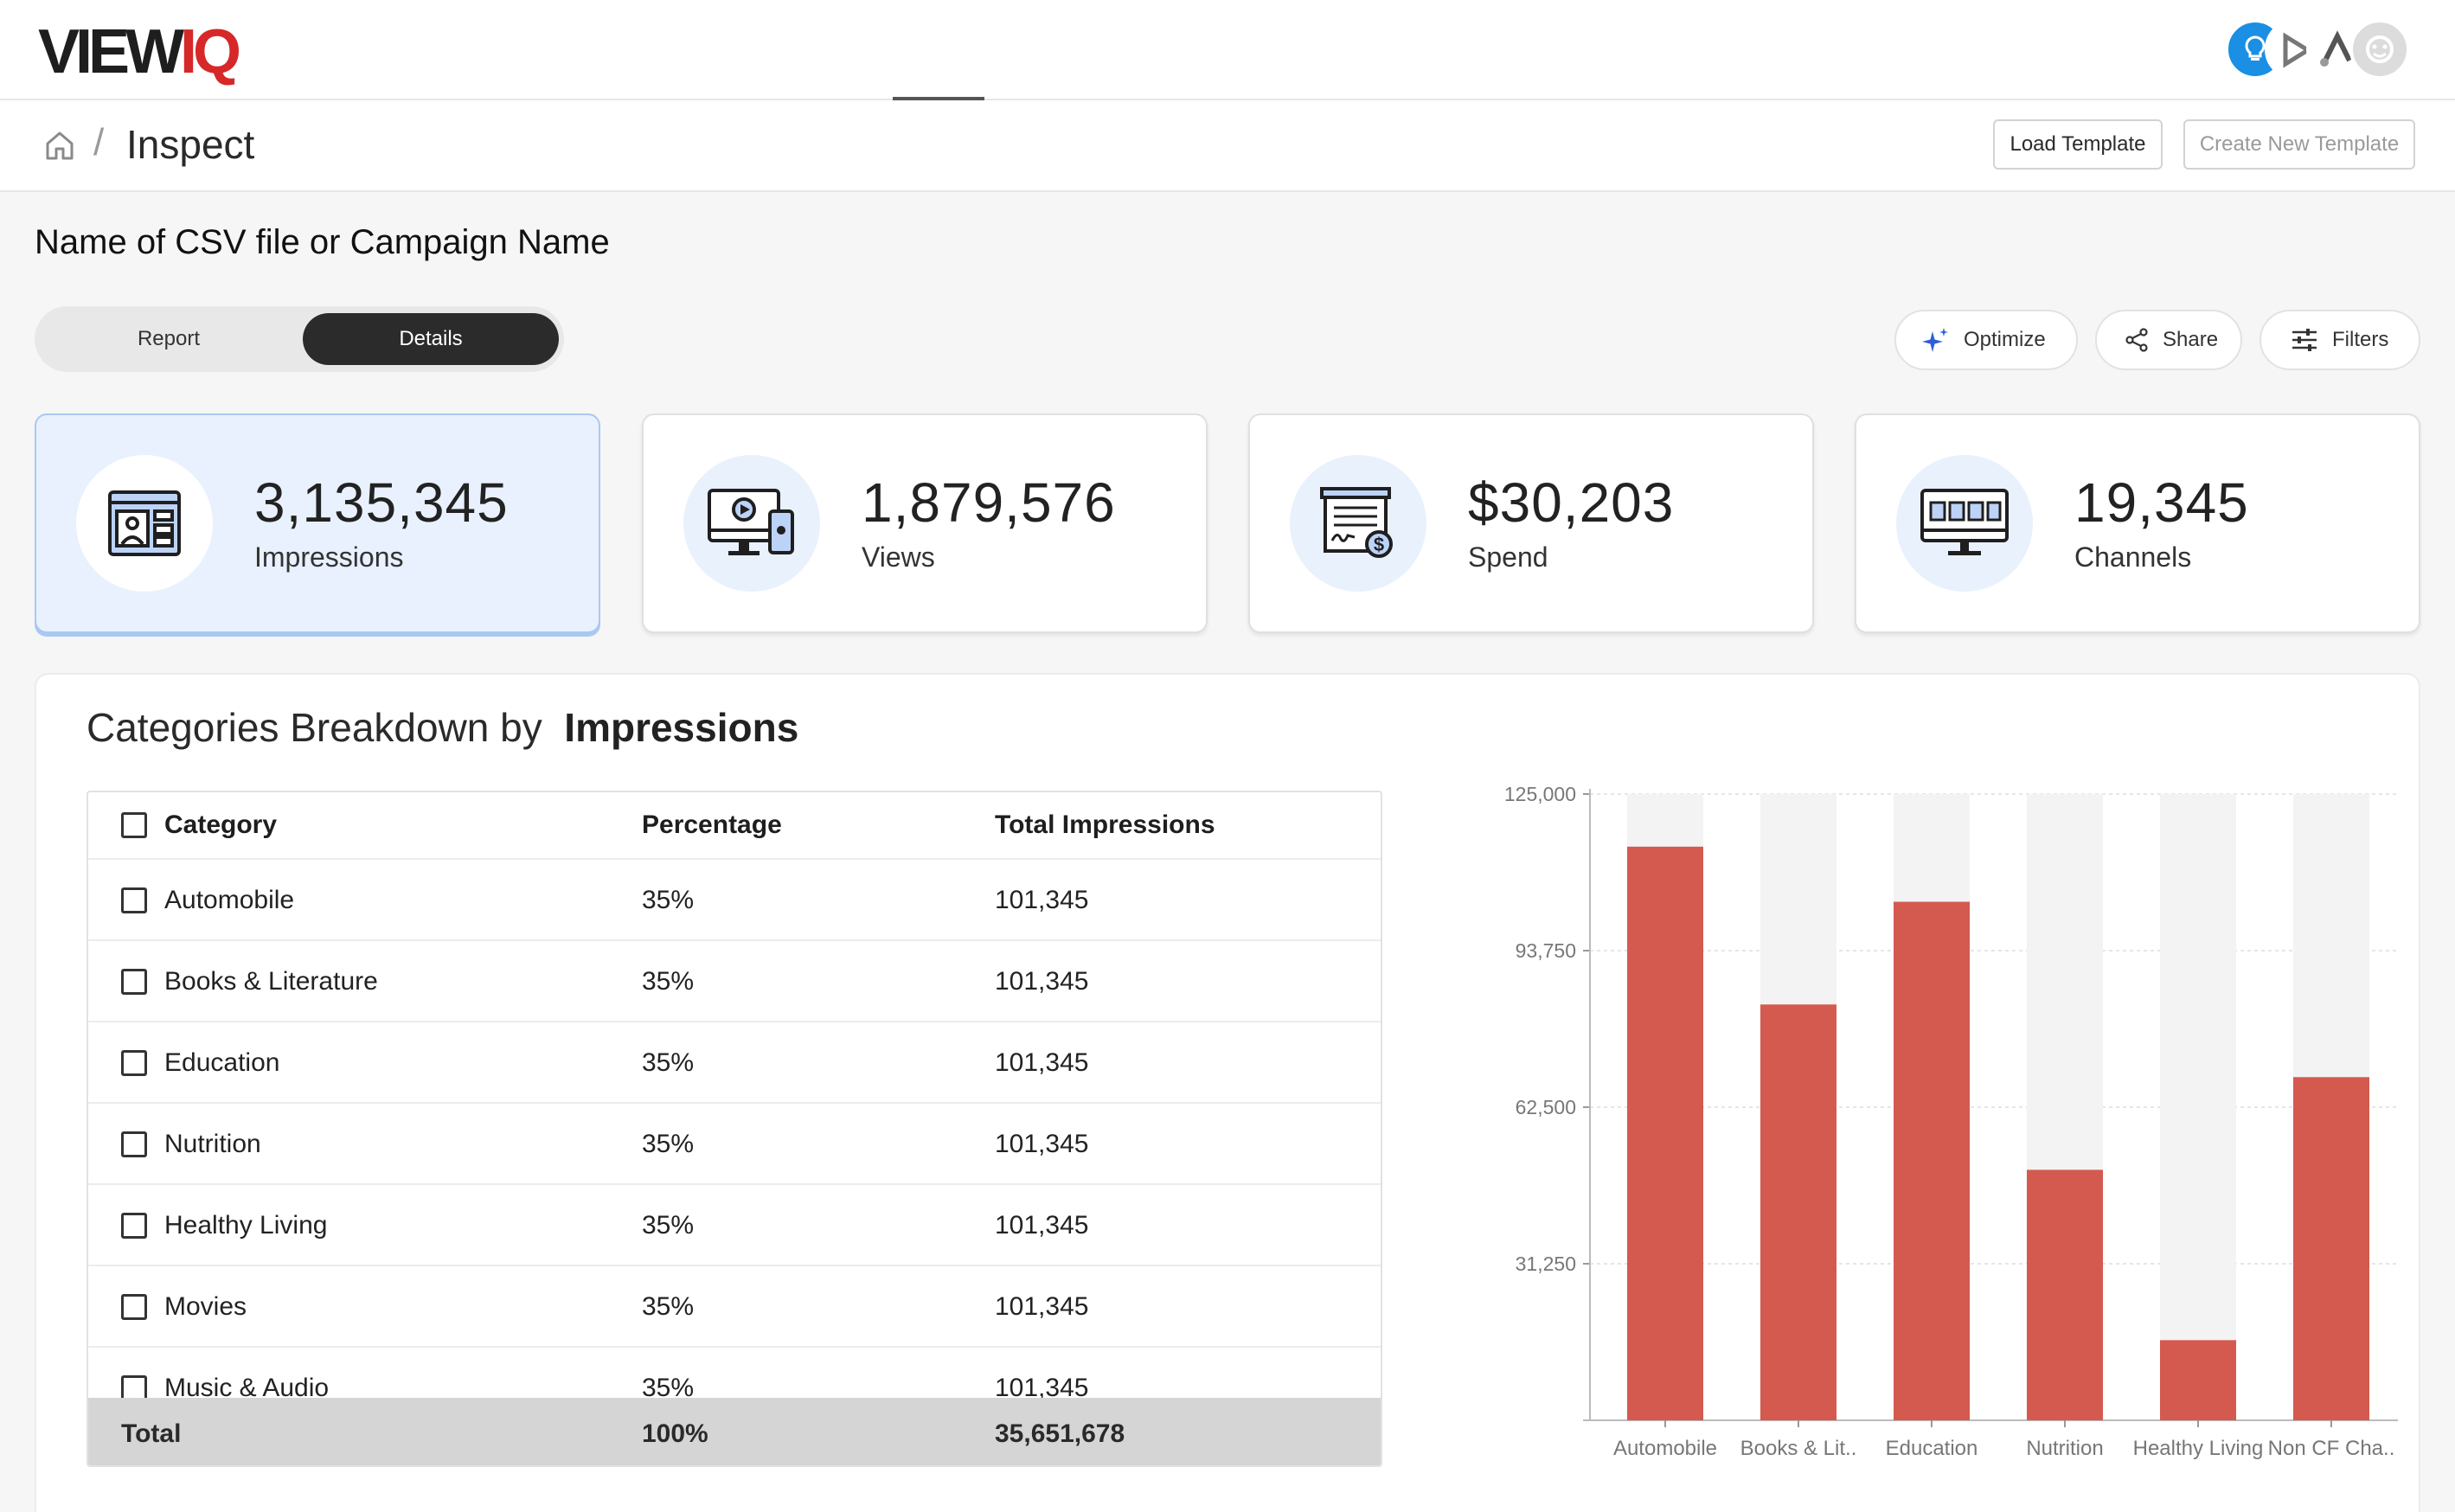  What do you see at coordinates (2005, 339) in the screenshot?
I see `optimize-label: Optimize` at bounding box center [2005, 339].